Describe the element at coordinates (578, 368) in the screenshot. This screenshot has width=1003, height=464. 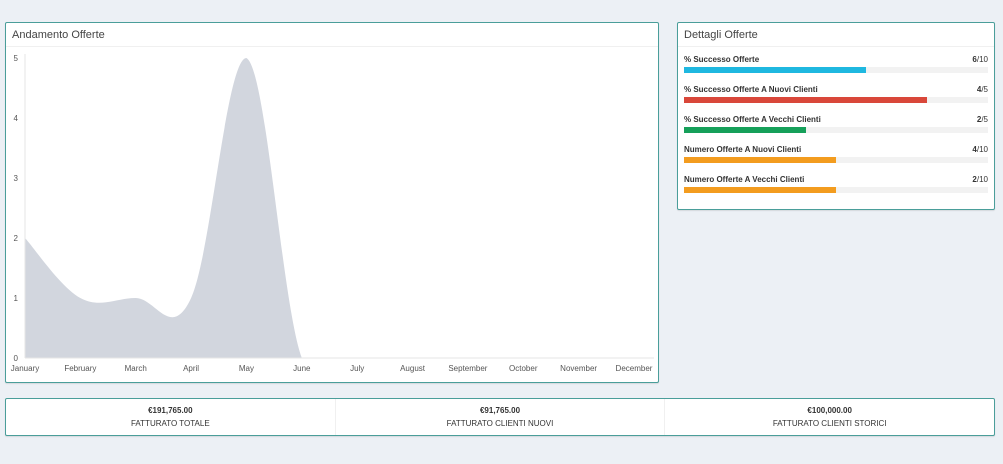
I see `x-tick-label: November` at that location.